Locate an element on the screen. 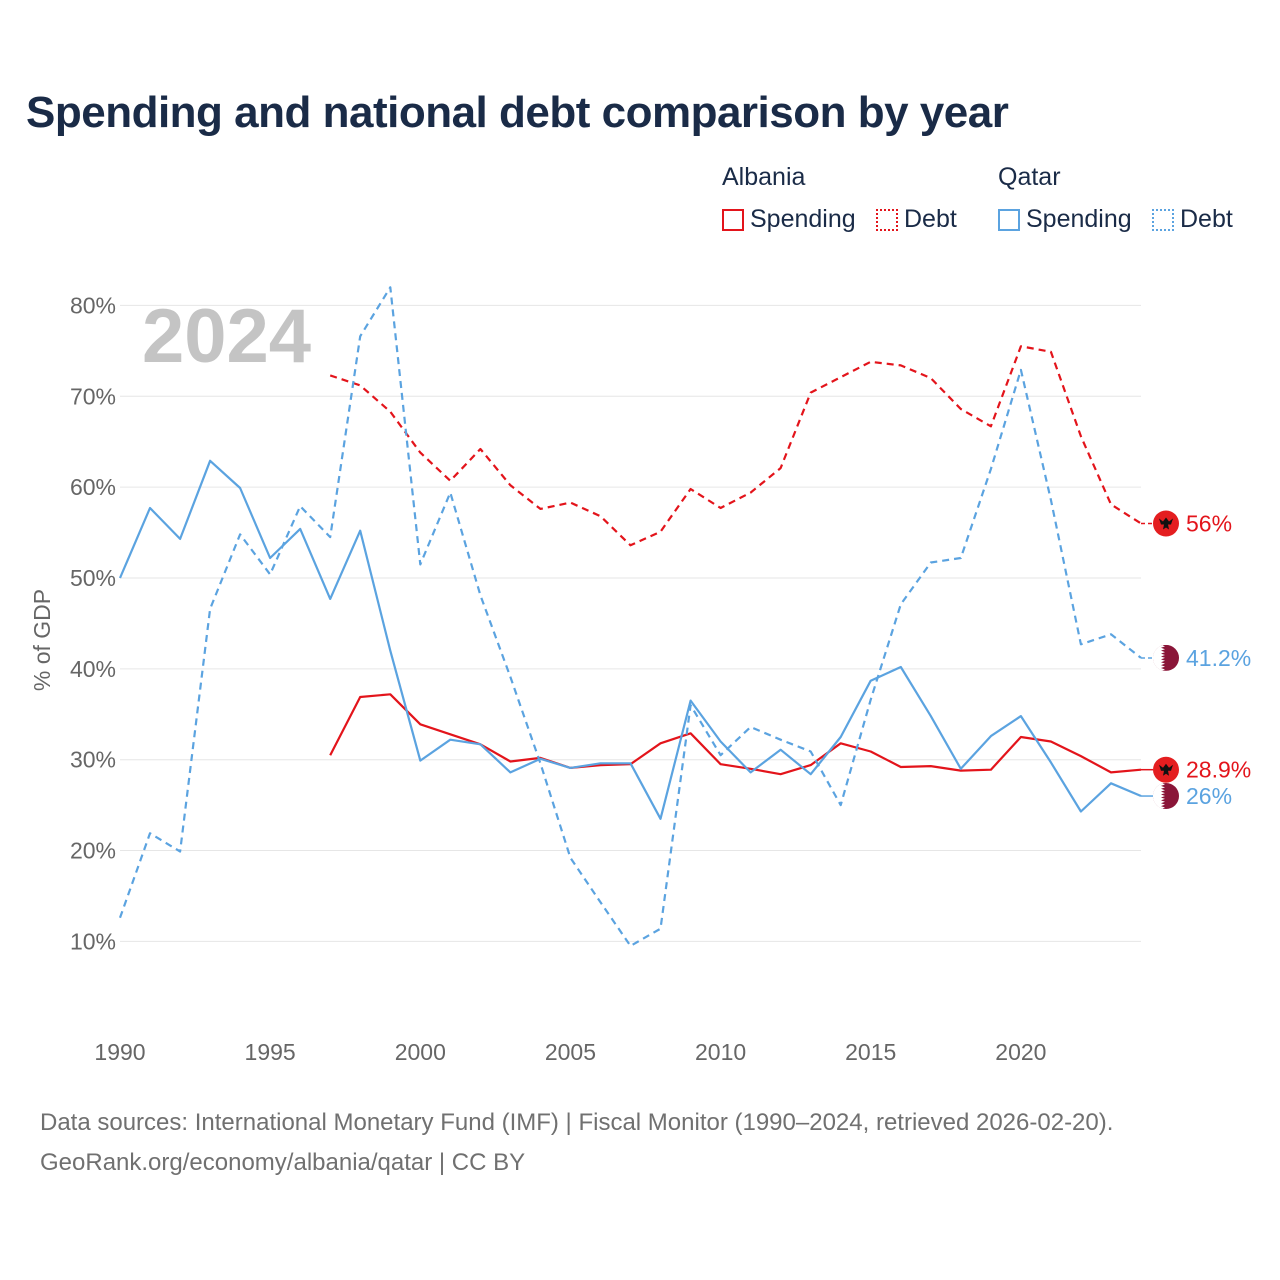  legend-albania-spending: Spending is located at coordinates (789, 219).